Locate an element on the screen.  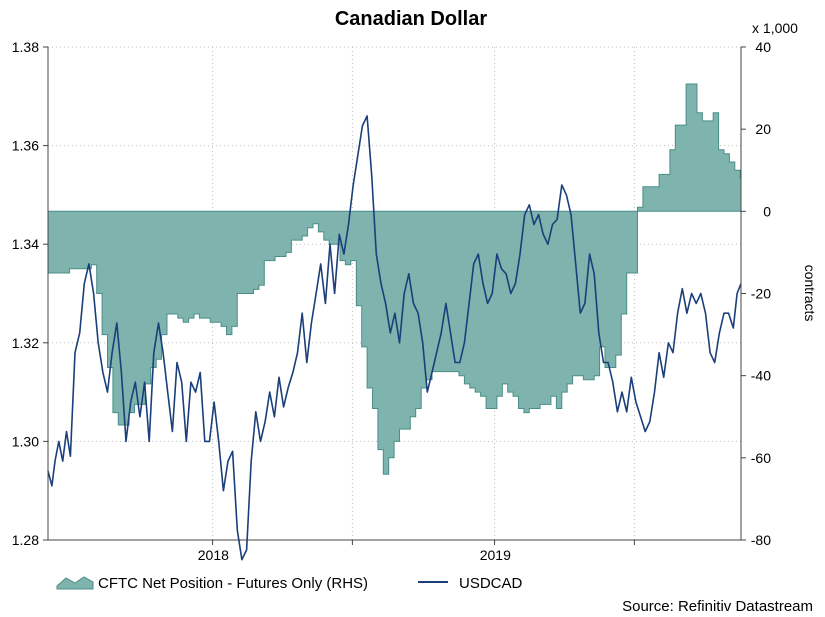
x-tick-label-0: 2018 is located at coordinates (213, 555).